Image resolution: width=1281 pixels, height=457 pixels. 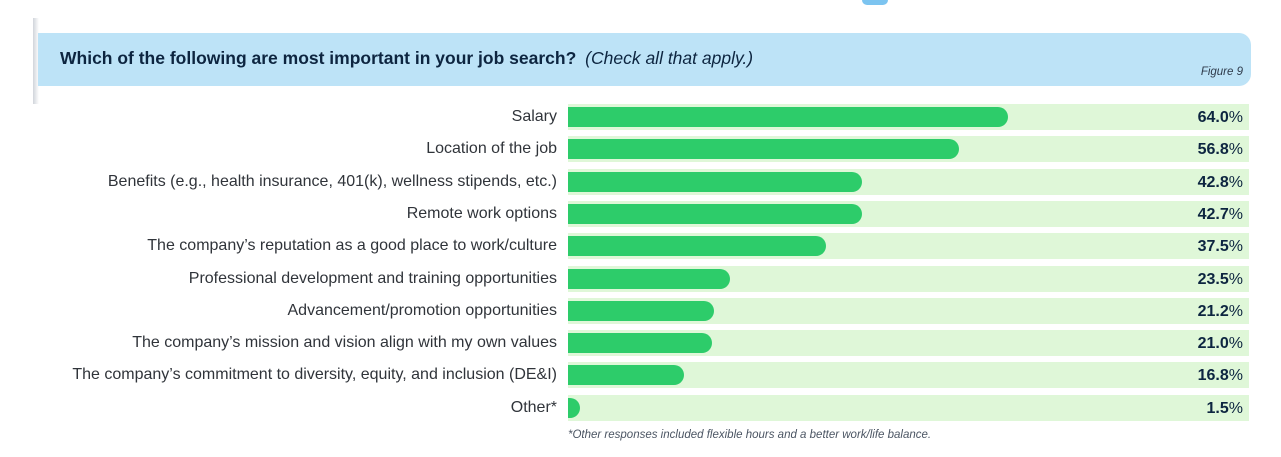 What do you see at coordinates (1213, 246) in the screenshot?
I see `value-number: 37.5` at bounding box center [1213, 246].